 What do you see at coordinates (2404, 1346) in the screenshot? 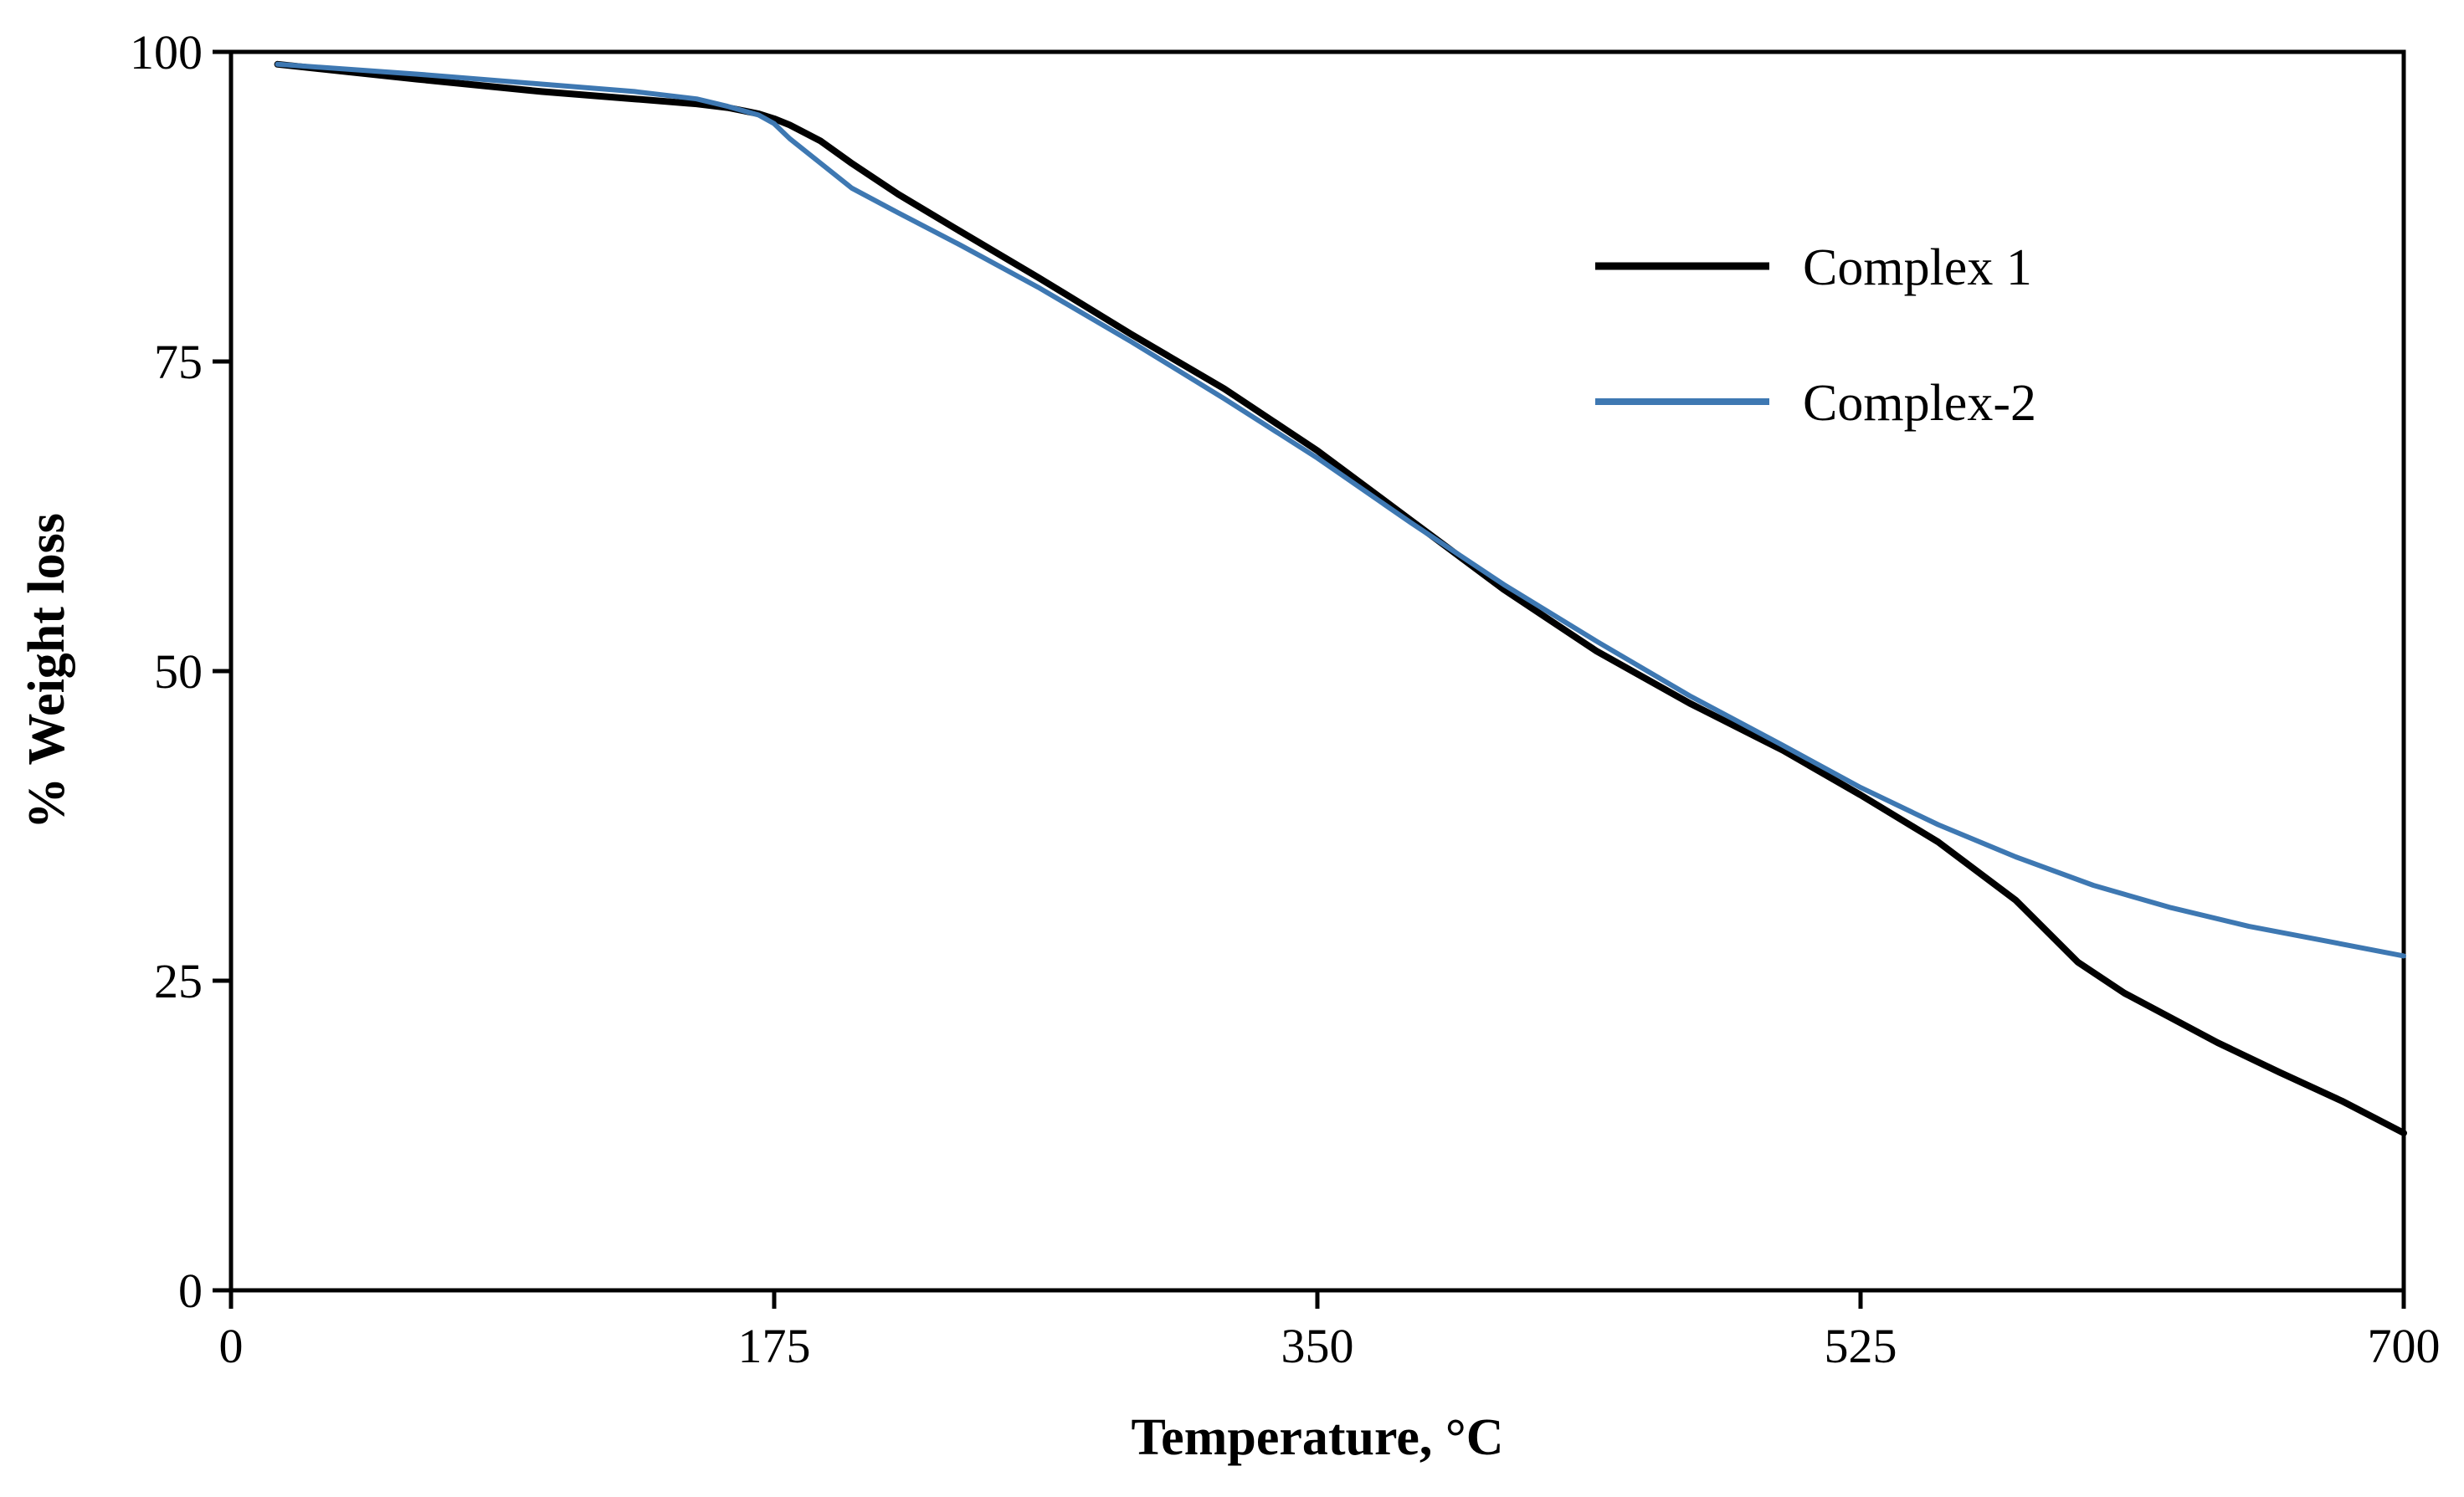
I see `x-tick-label: 700` at bounding box center [2404, 1346].